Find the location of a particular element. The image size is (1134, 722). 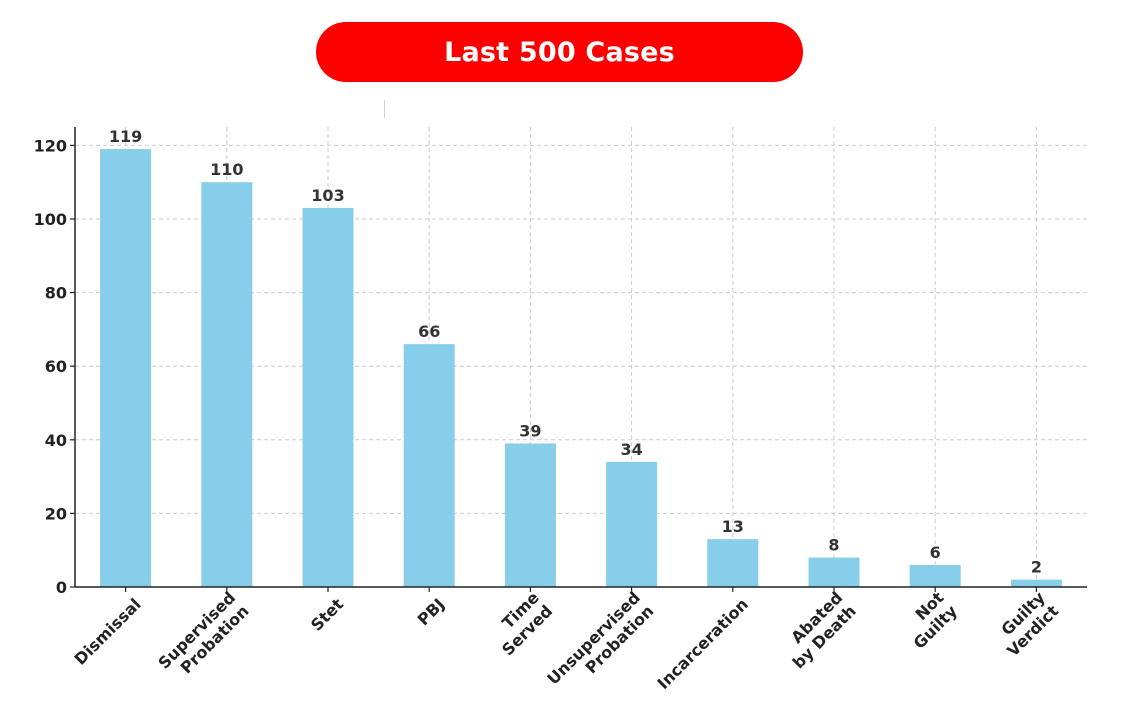

x-tick-label: PBJ is located at coordinates (431, 612).